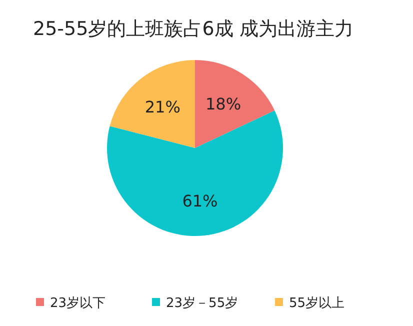 The height and width of the screenshot is (326, 413). I want to click on legend-label: 55岁以上, so click(317, 303).